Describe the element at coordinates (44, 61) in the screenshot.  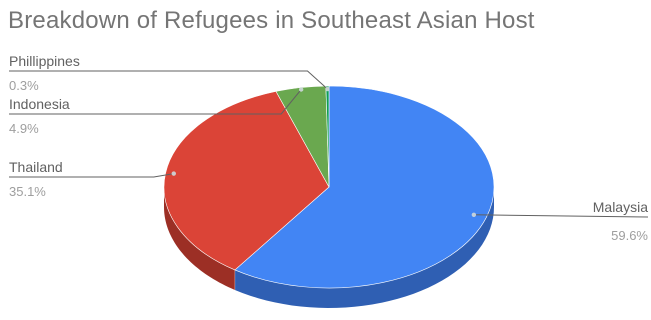
I see `slice-label-phillippines: Phillippines` at that location.